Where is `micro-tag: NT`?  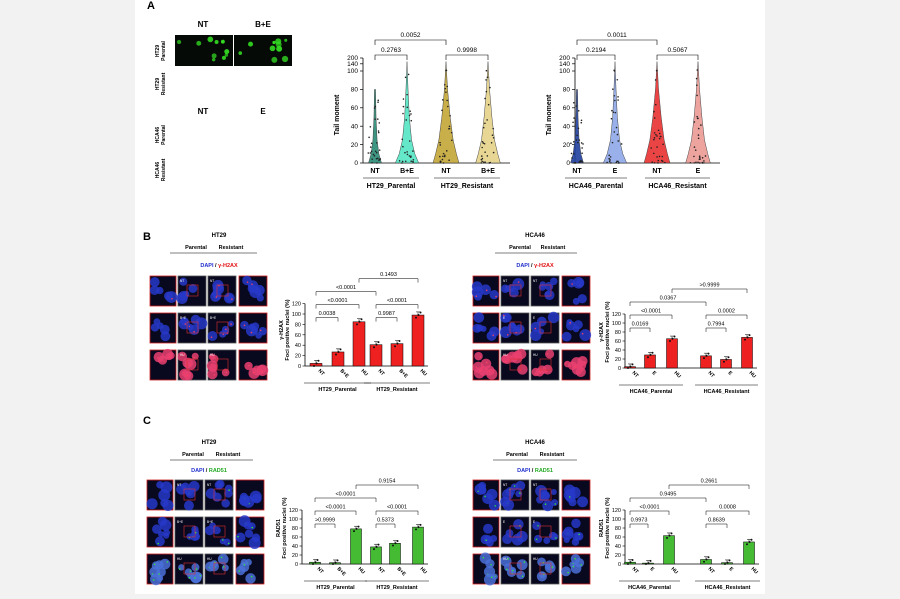
micro-tag: NT is located at coordinates (212, 281).